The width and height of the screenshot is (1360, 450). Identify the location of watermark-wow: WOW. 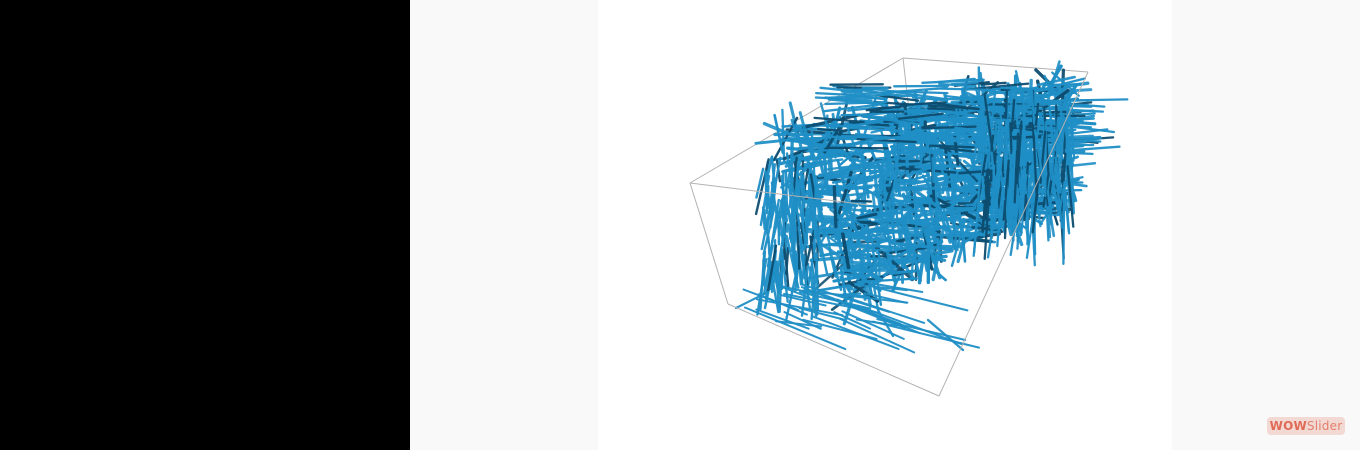
(1288, 426).